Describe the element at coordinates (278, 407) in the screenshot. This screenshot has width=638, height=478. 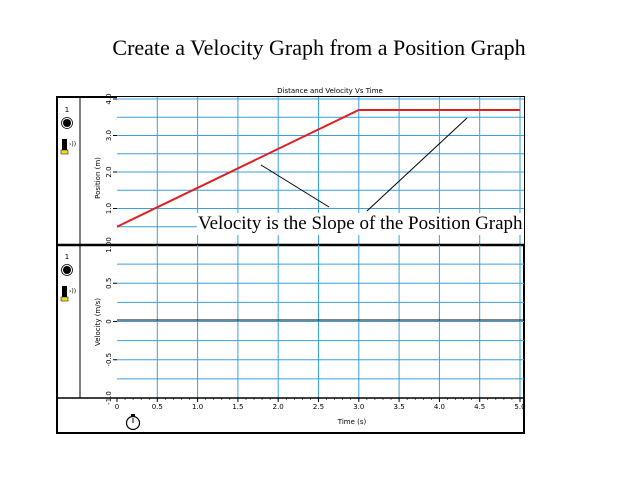
I see `x-tick-label: 2.0` at that location.